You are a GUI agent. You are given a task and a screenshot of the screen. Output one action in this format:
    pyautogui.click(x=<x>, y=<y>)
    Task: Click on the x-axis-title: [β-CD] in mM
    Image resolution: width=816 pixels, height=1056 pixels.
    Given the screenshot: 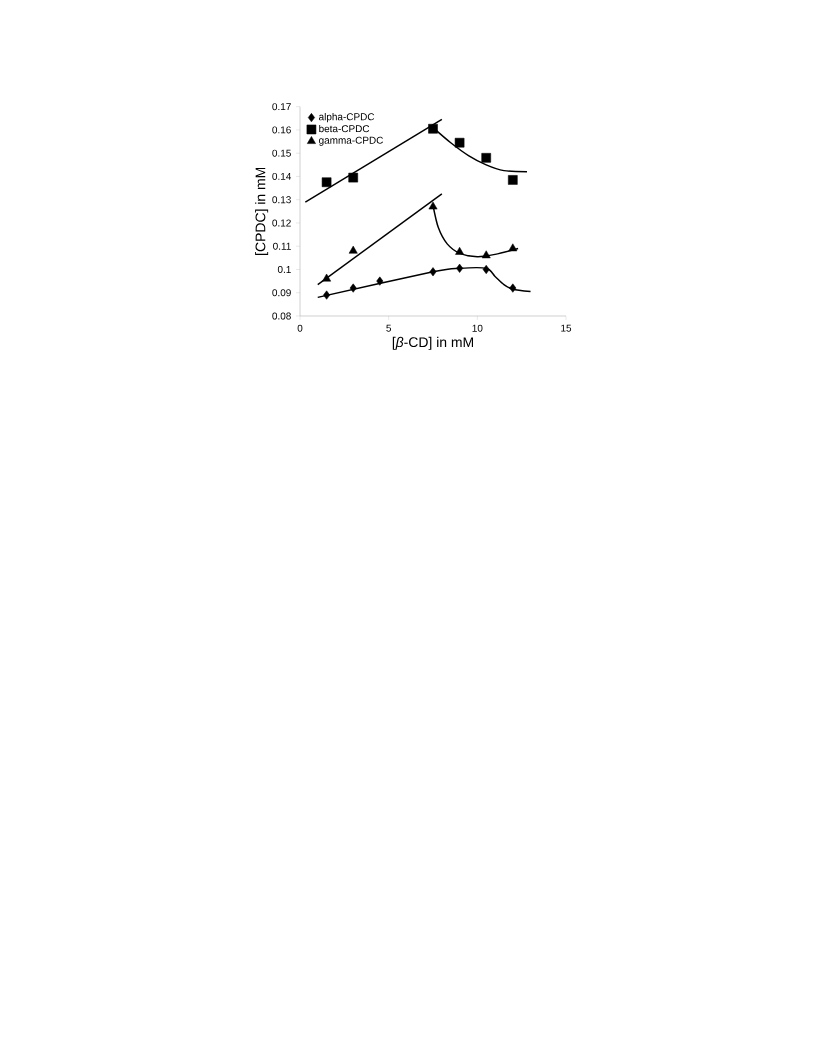 What is the action you would take?
    pyautogui.click(x=432, y=343)
    